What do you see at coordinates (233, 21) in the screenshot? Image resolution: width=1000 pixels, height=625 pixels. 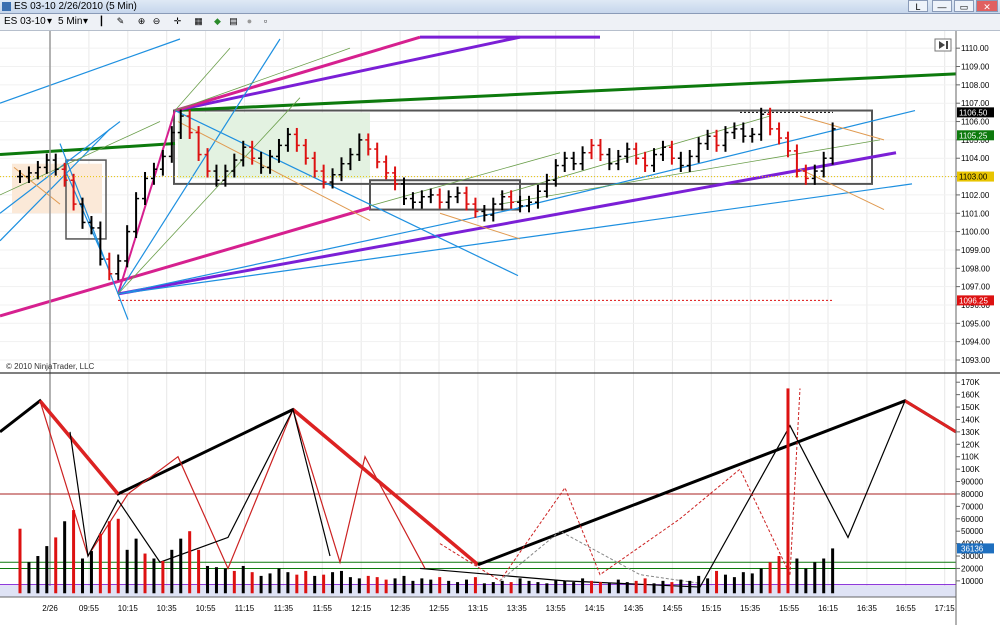 I see `templates-icon: ▤` at bounding box center [233, 21].